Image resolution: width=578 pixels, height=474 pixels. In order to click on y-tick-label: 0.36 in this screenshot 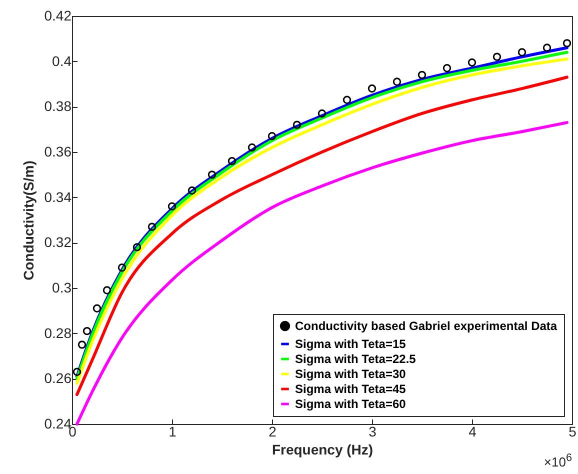, I will do `click(58, 152)`.